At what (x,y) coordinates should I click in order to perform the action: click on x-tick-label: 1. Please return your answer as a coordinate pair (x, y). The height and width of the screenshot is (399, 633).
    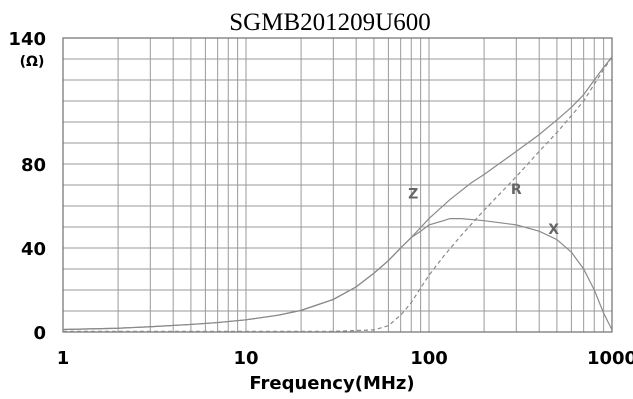
    Looking at the image, I should click on (63, 358).